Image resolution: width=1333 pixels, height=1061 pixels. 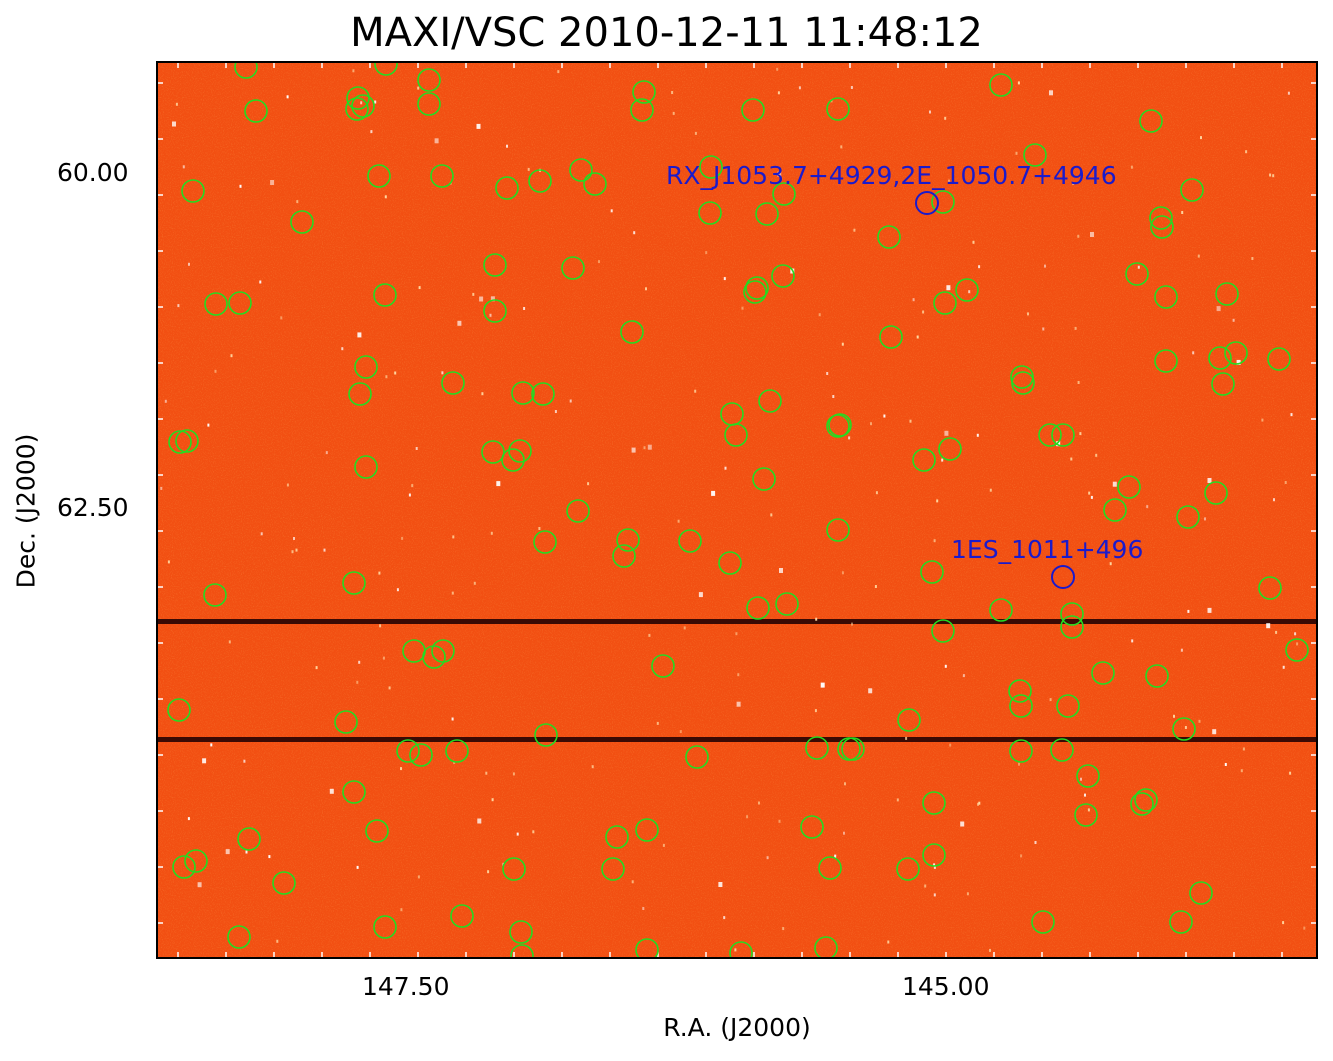 What do you see at coordinates (927, 203) in the screenshot?
I see `blue-source-circle` at bounding box center [927, 203].